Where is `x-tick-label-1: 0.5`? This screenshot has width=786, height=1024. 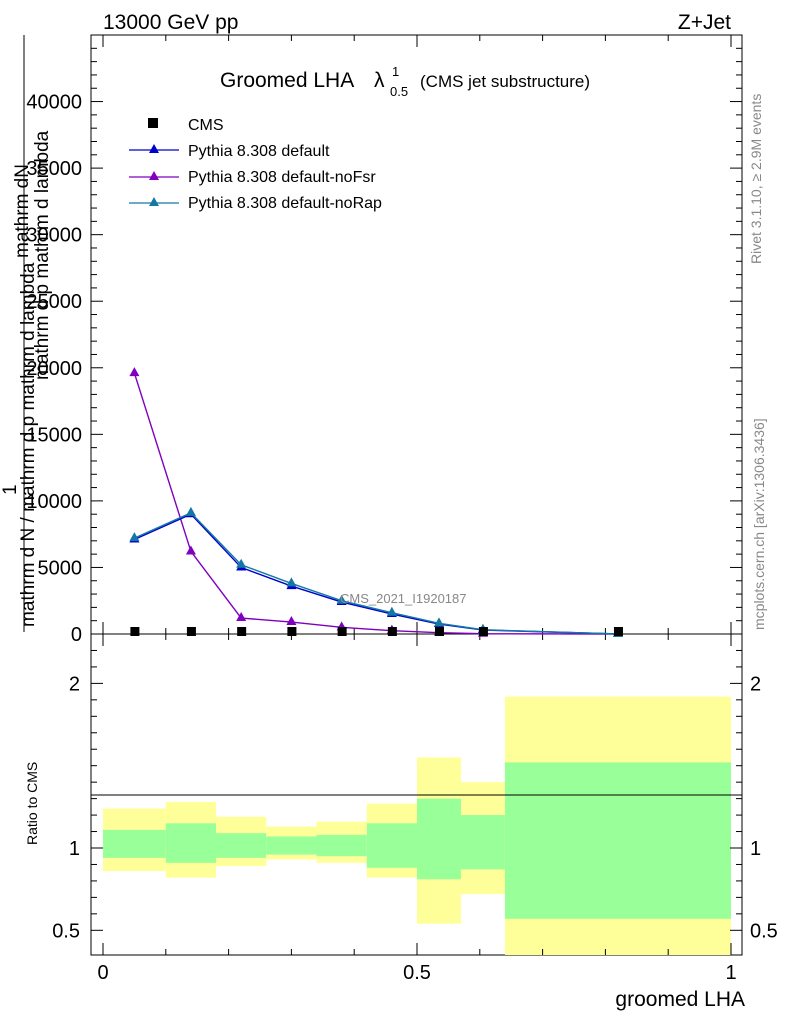
x-tick-label-1: 0.5 is located at coordinates (417, 973).